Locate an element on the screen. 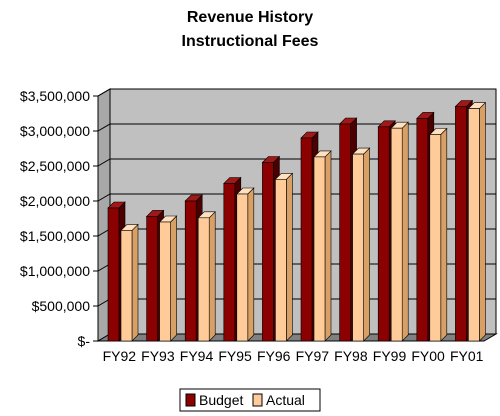  y-tick-label: $500,000 is located at coordinates (61, 306).